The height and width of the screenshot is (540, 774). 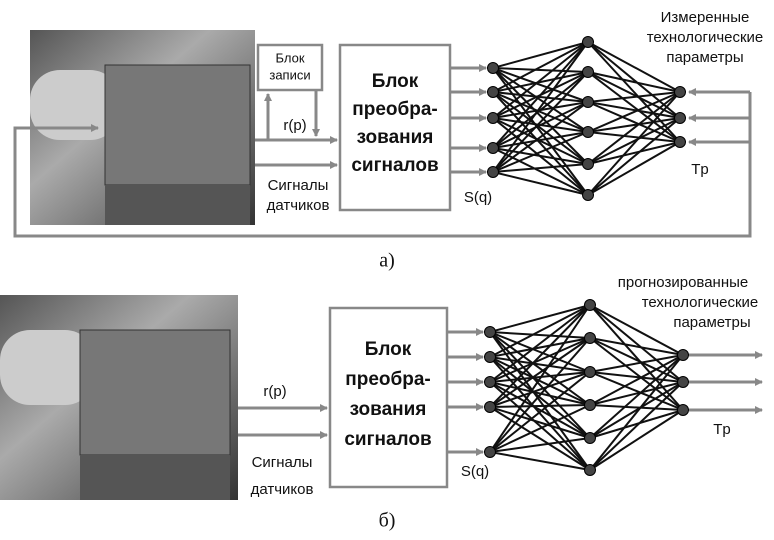 What do you see at coordinates (705, 37) in the screenshot?
I see `params-label: технологические` at bounding box center [705, 37].